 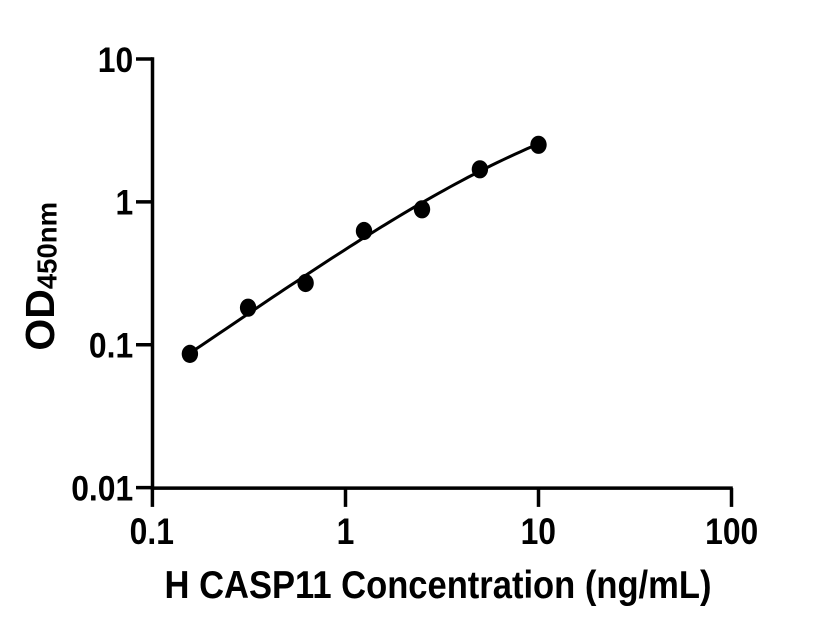 I want to click on svg-text: H CASP11 Concentration (ng/mL), so click(x=438, y=584).